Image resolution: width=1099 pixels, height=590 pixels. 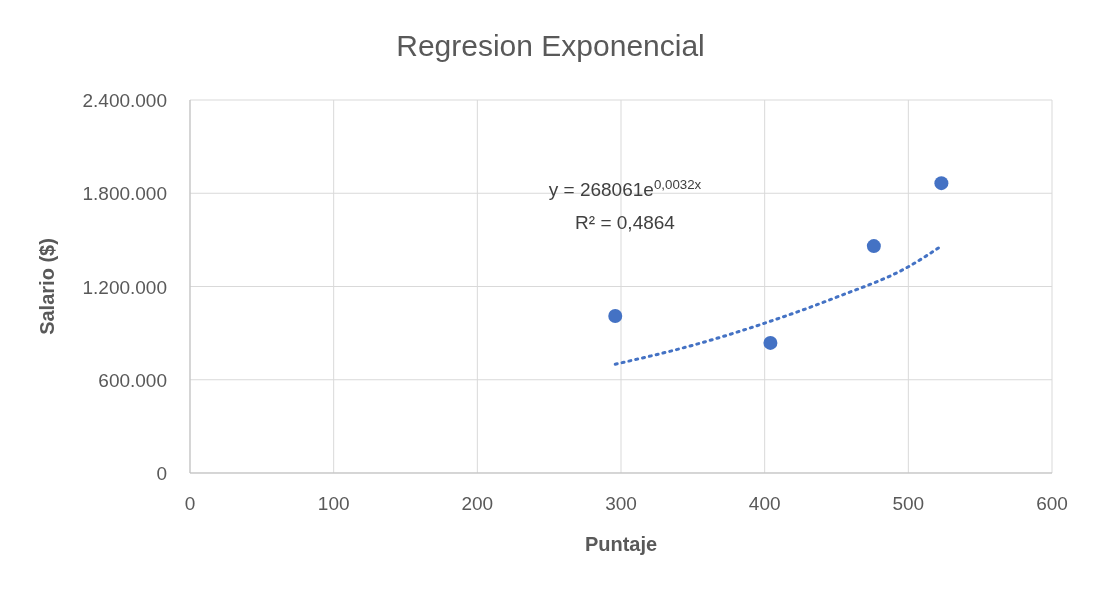 I want to click on y-tick-label: 1.200.000, so click(x=124, y=287).